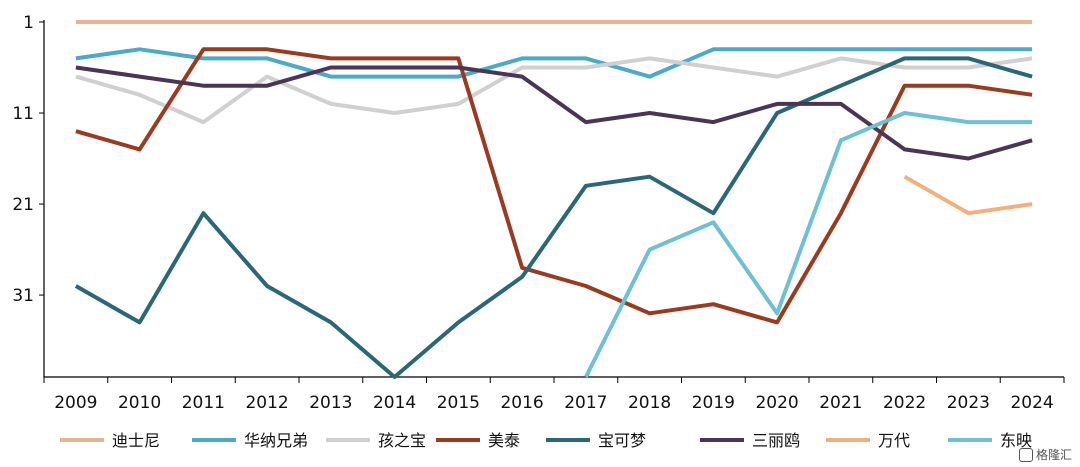 This screenshot has height=467, width=1080. I want to click on legend-label: 东映, so click(1016, 440).